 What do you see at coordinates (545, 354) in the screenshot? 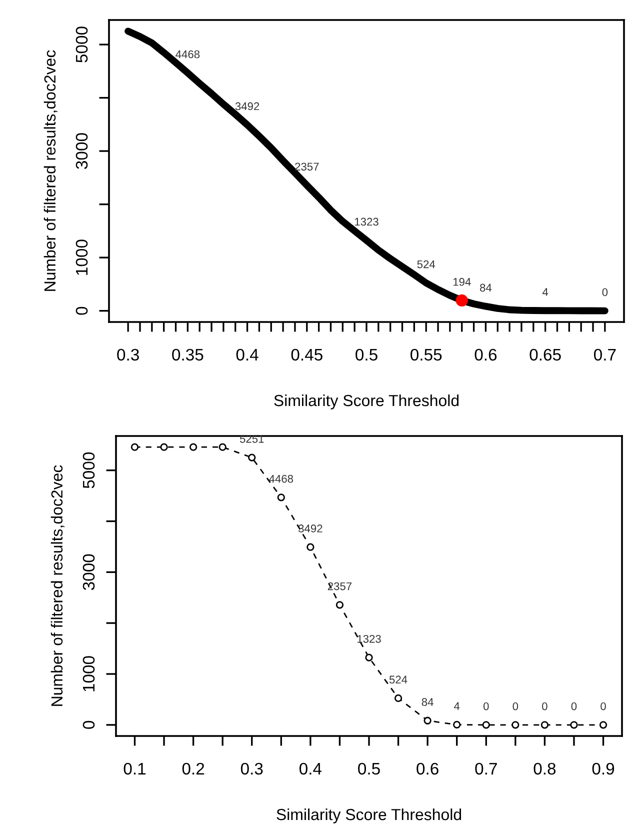
I see `x-tick-label: 0.65` at bounding box center [545, 354].